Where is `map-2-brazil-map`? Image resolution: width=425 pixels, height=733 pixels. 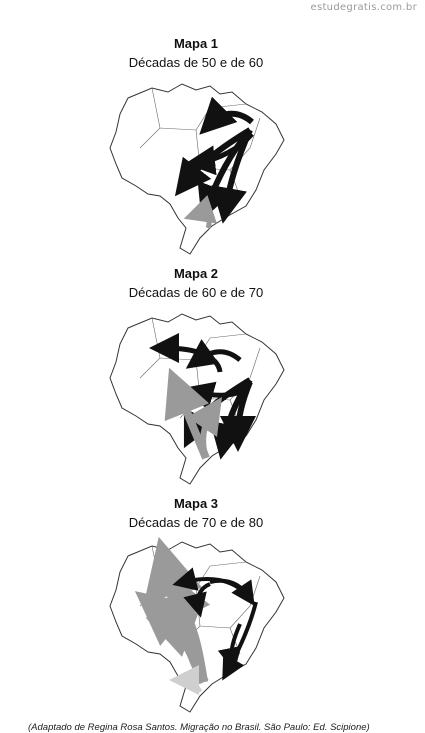 map-2-brazil-map is located at coordinates (197, 399).